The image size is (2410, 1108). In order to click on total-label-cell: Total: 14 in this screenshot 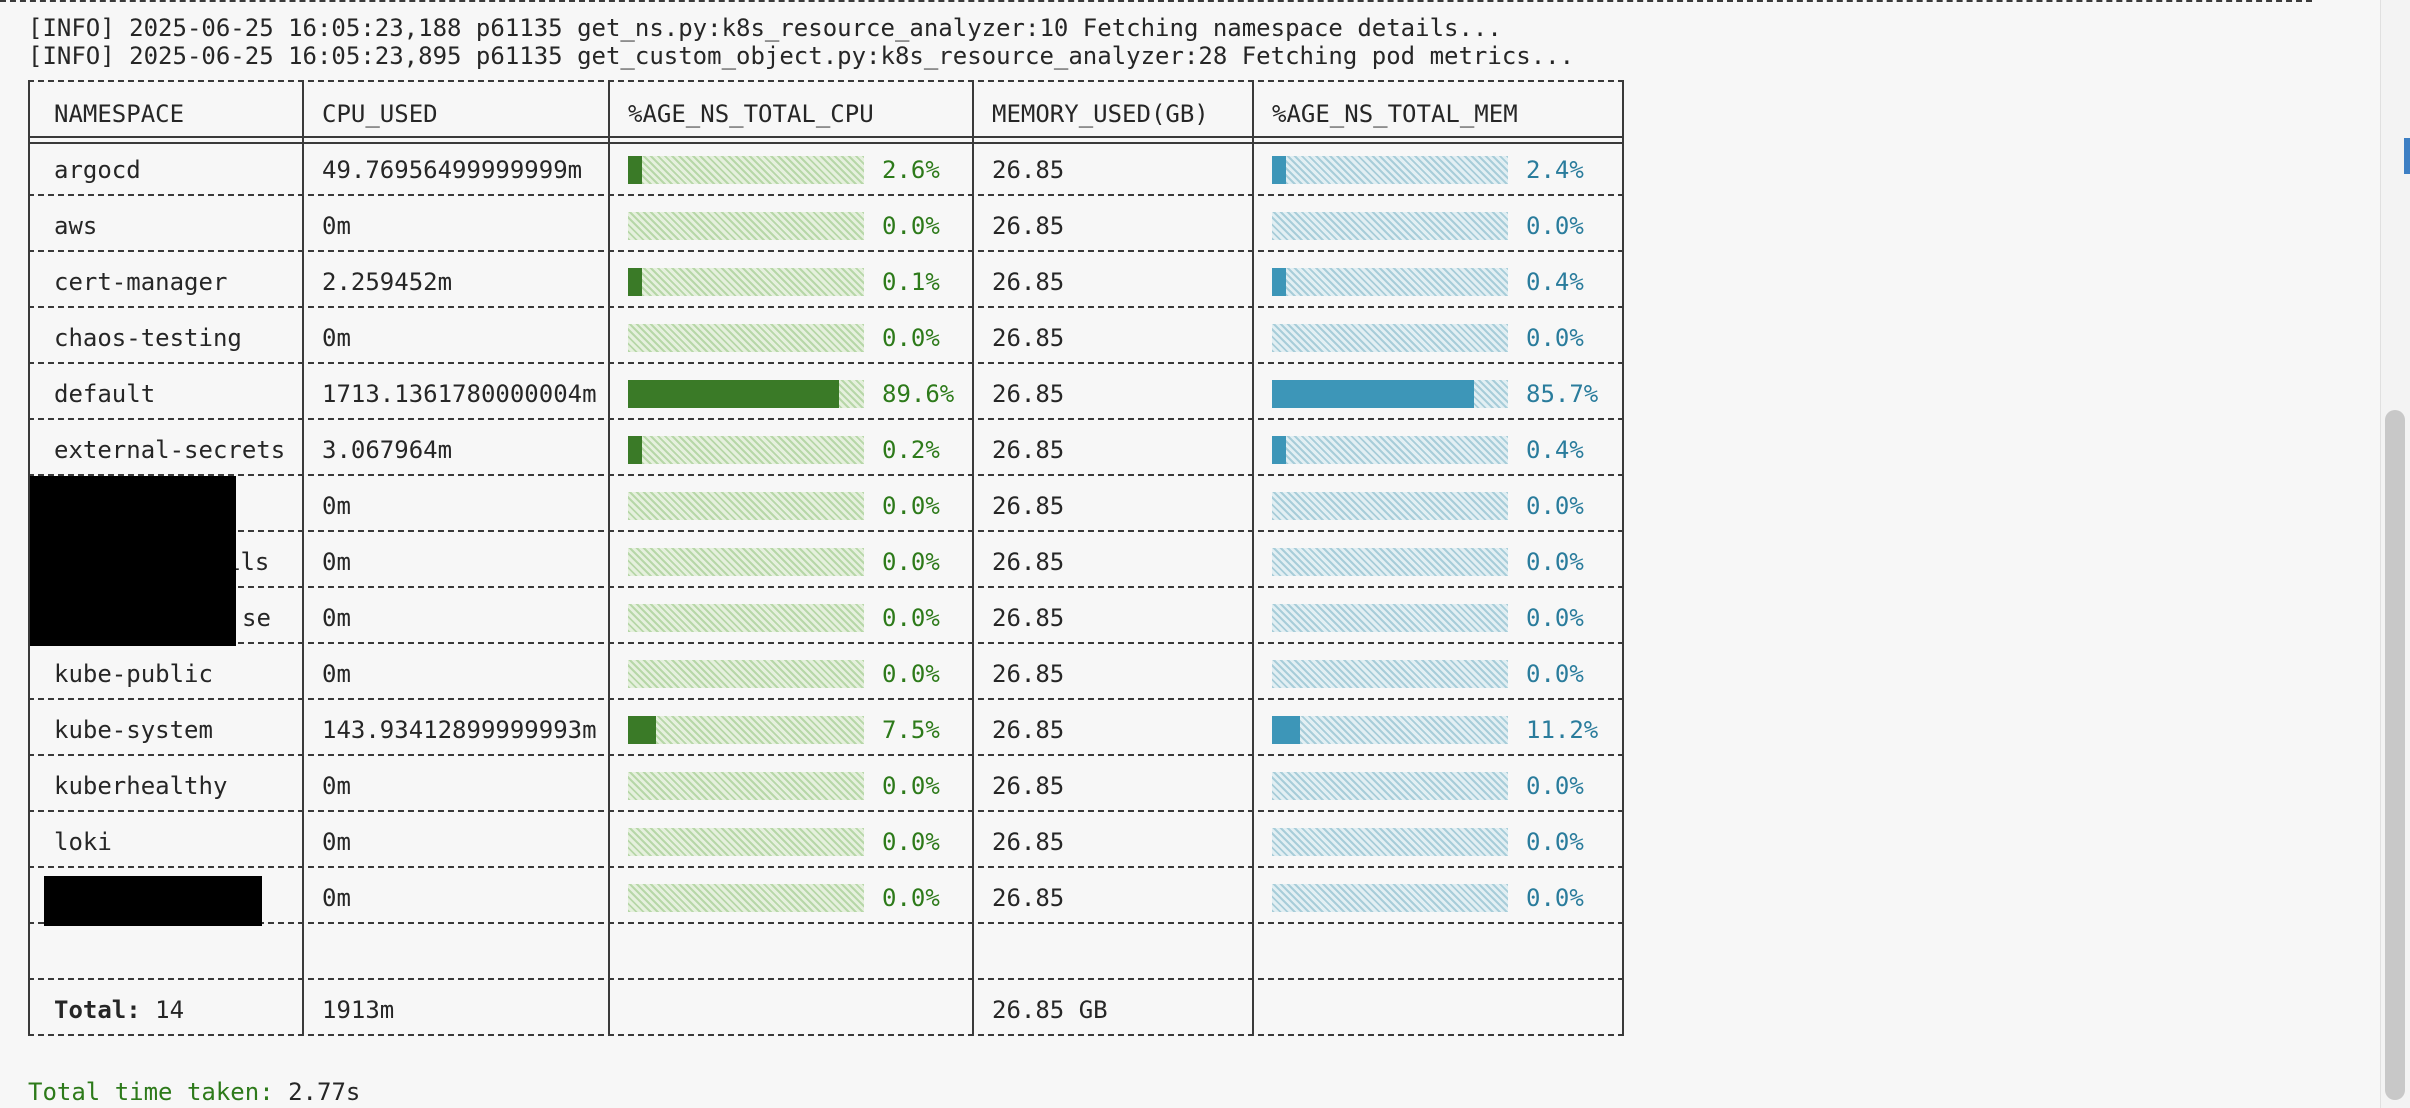, I will do `click(119, 1010)`.